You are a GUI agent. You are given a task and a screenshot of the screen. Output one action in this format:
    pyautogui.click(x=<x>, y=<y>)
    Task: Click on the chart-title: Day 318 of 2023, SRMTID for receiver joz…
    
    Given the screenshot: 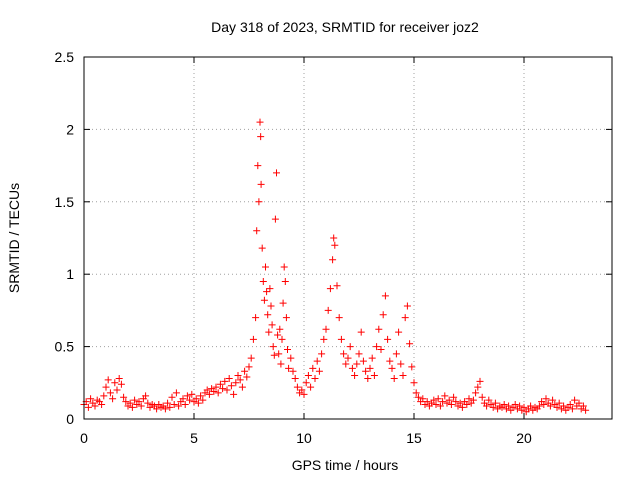 What is the action you would take?
    pyautogui.click(x=345, y=27)
    